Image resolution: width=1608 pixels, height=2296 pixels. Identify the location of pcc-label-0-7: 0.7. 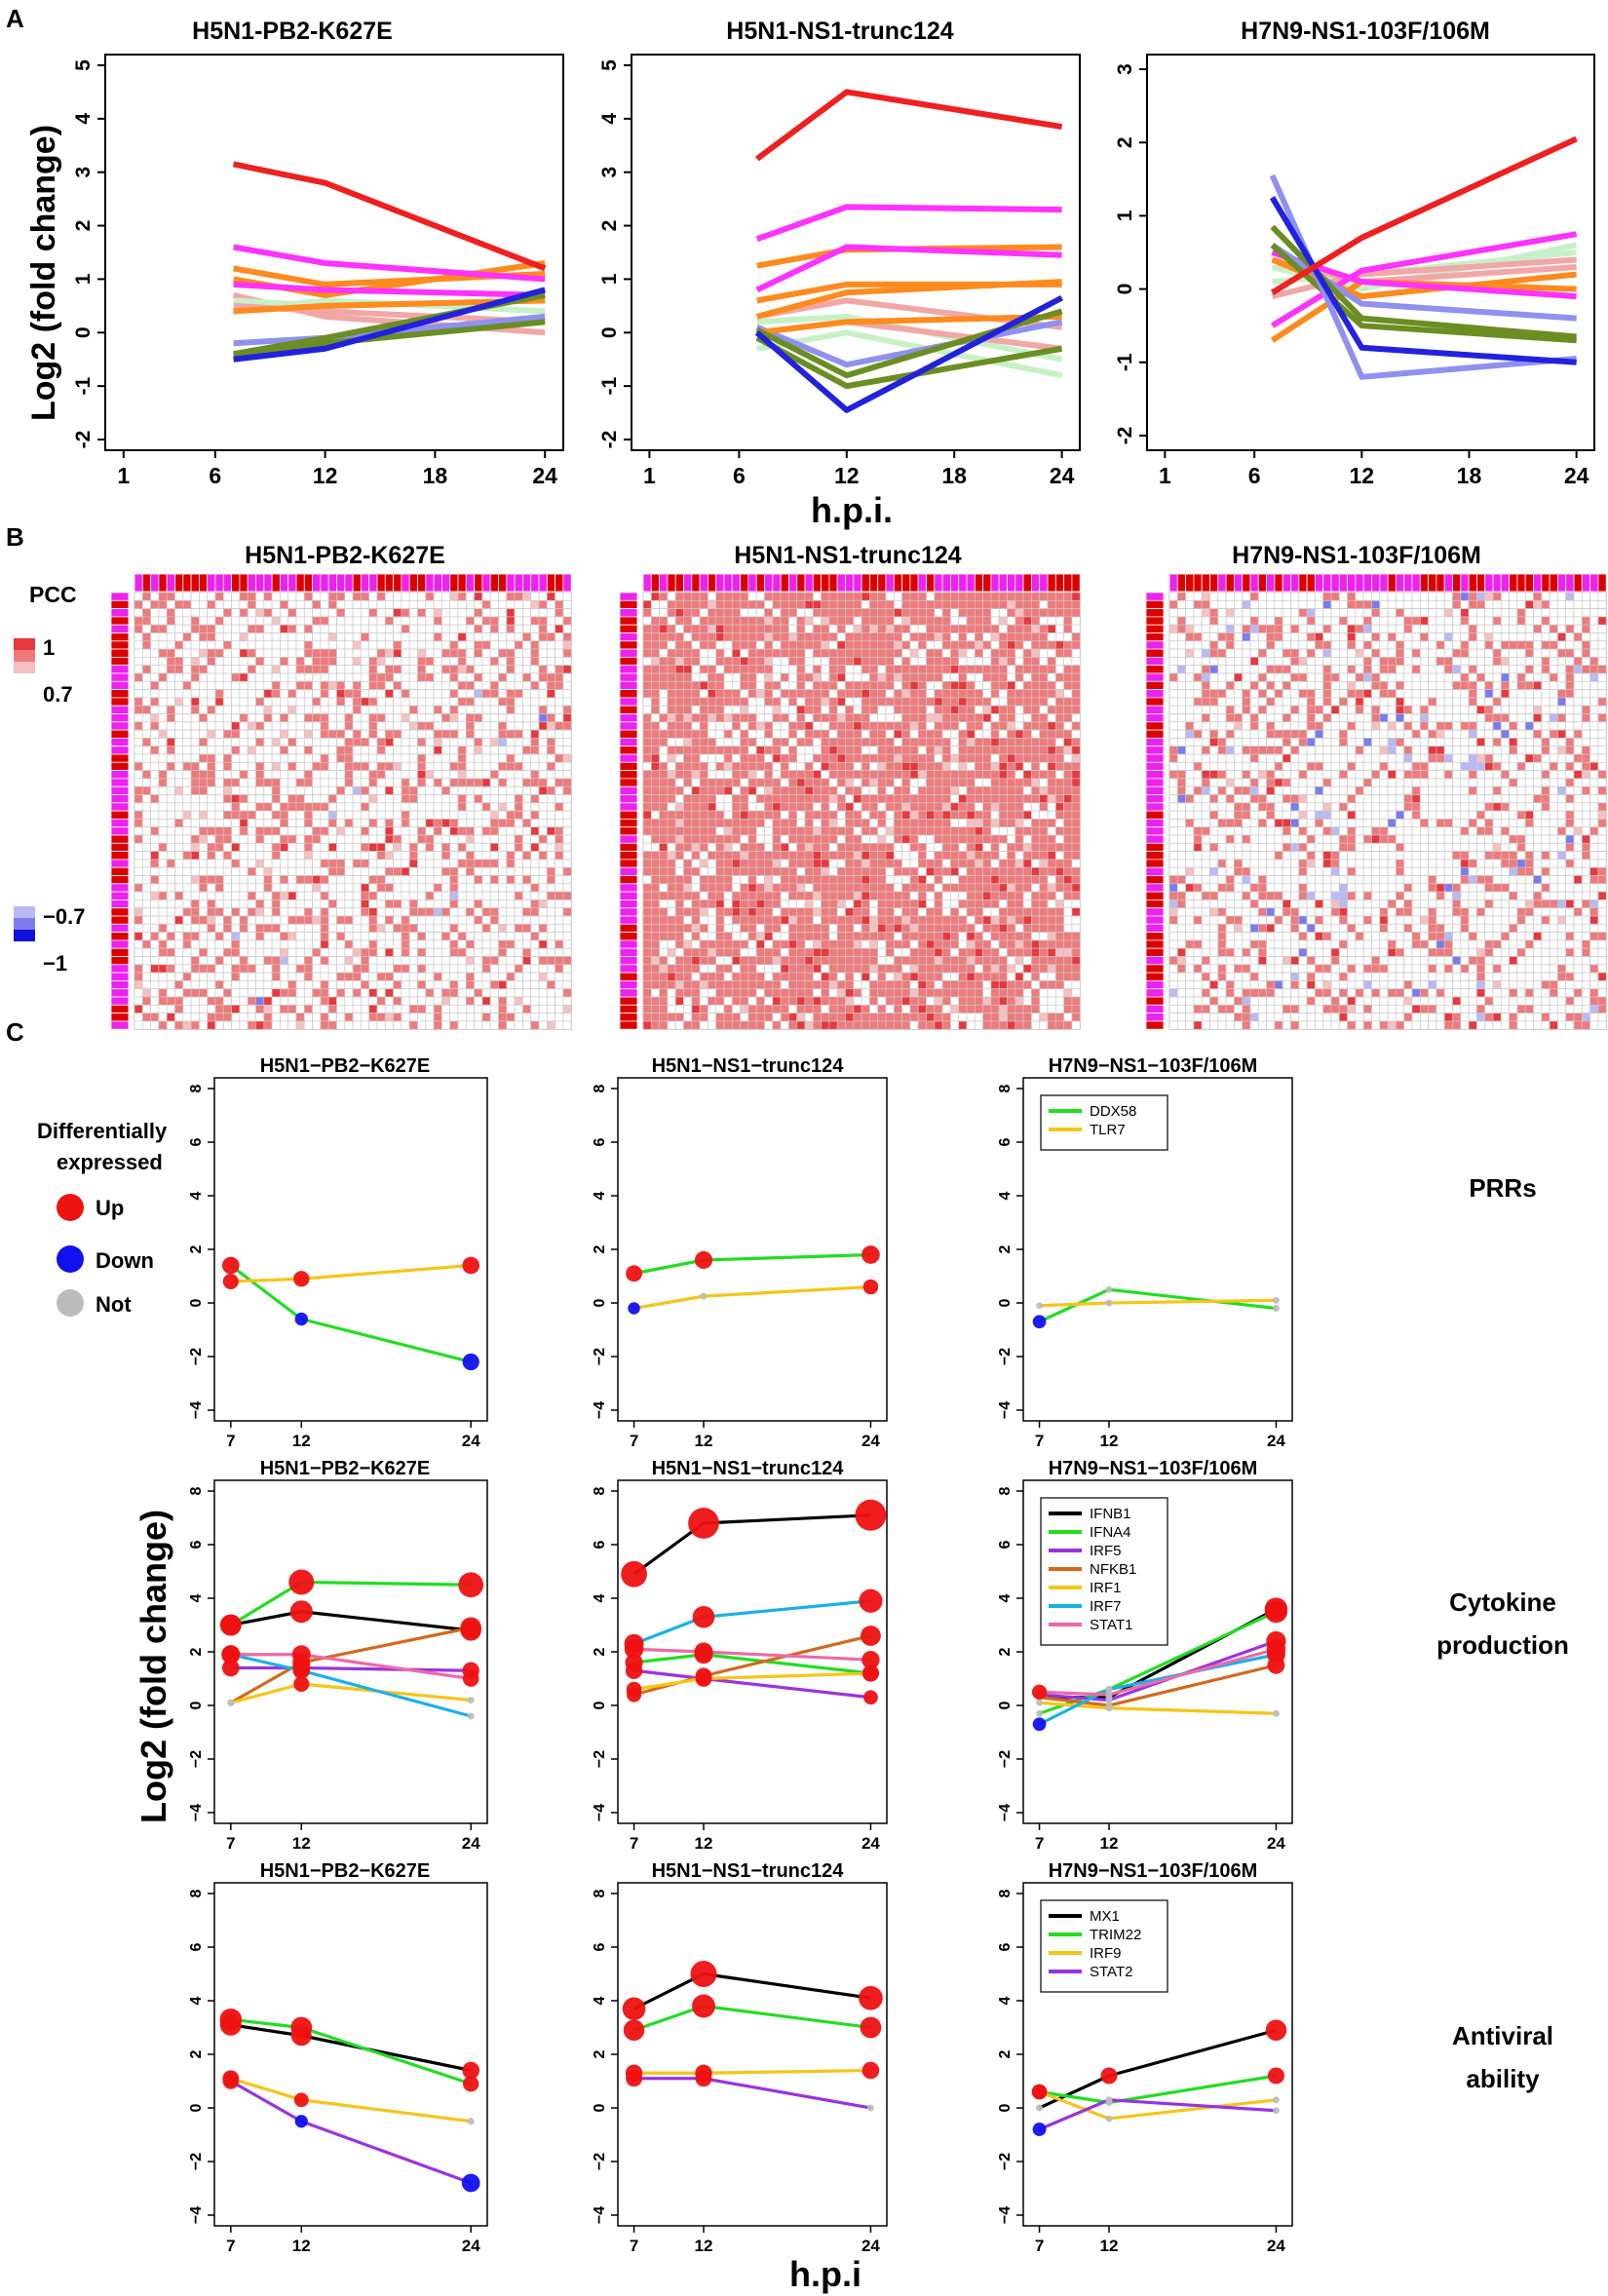
(58, 694).